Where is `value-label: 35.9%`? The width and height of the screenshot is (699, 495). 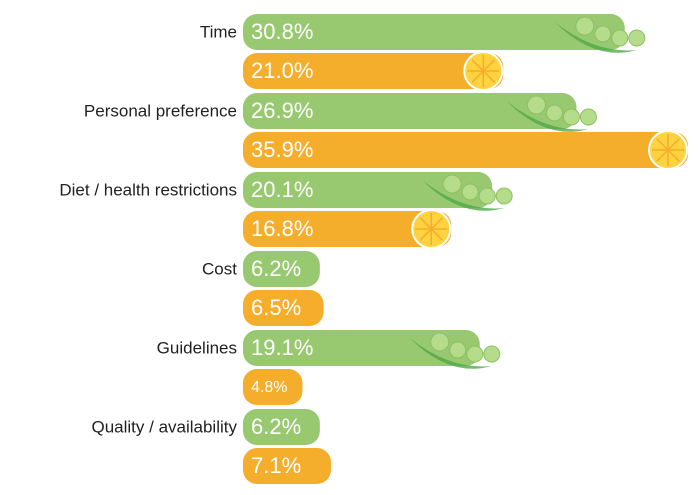
value-label: 35.9% is located at coordinates (282, 149).